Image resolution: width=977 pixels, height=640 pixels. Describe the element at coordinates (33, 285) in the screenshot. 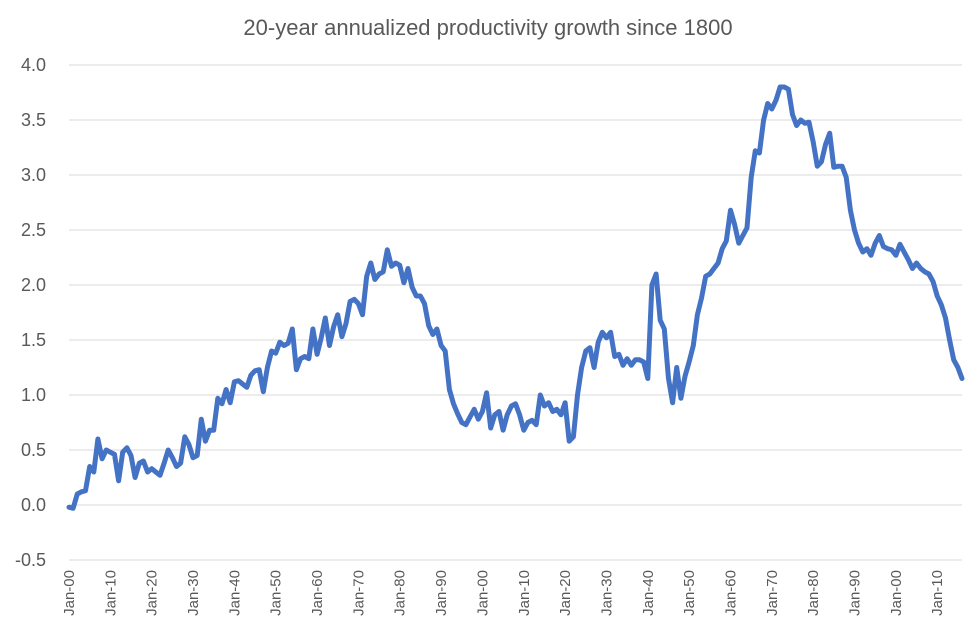

I see `y-tick-label: 2.0` at that location.